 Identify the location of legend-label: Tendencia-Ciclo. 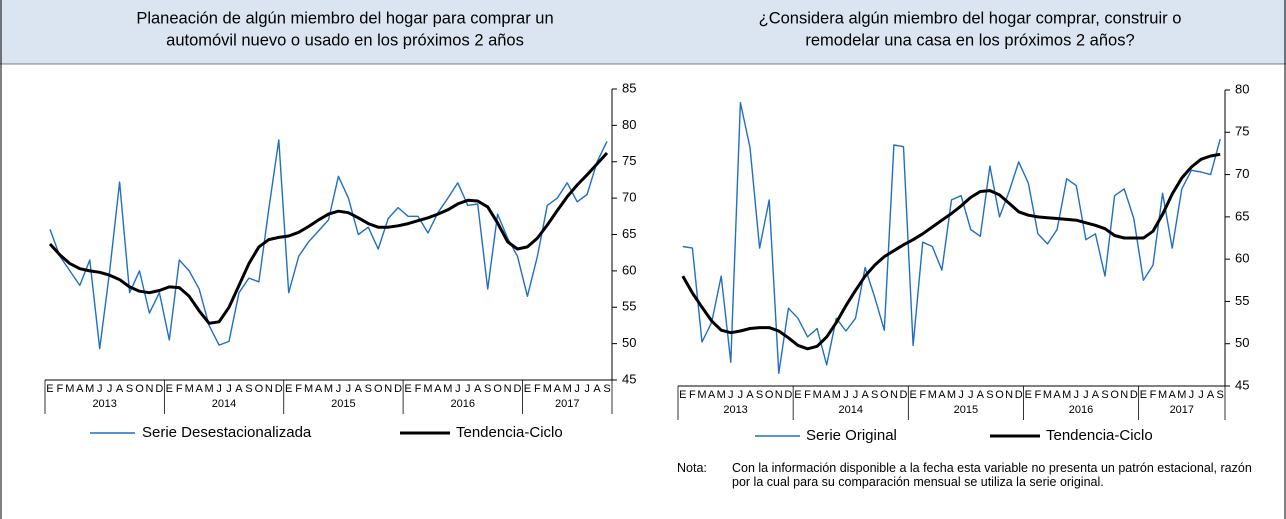
(509, 432).